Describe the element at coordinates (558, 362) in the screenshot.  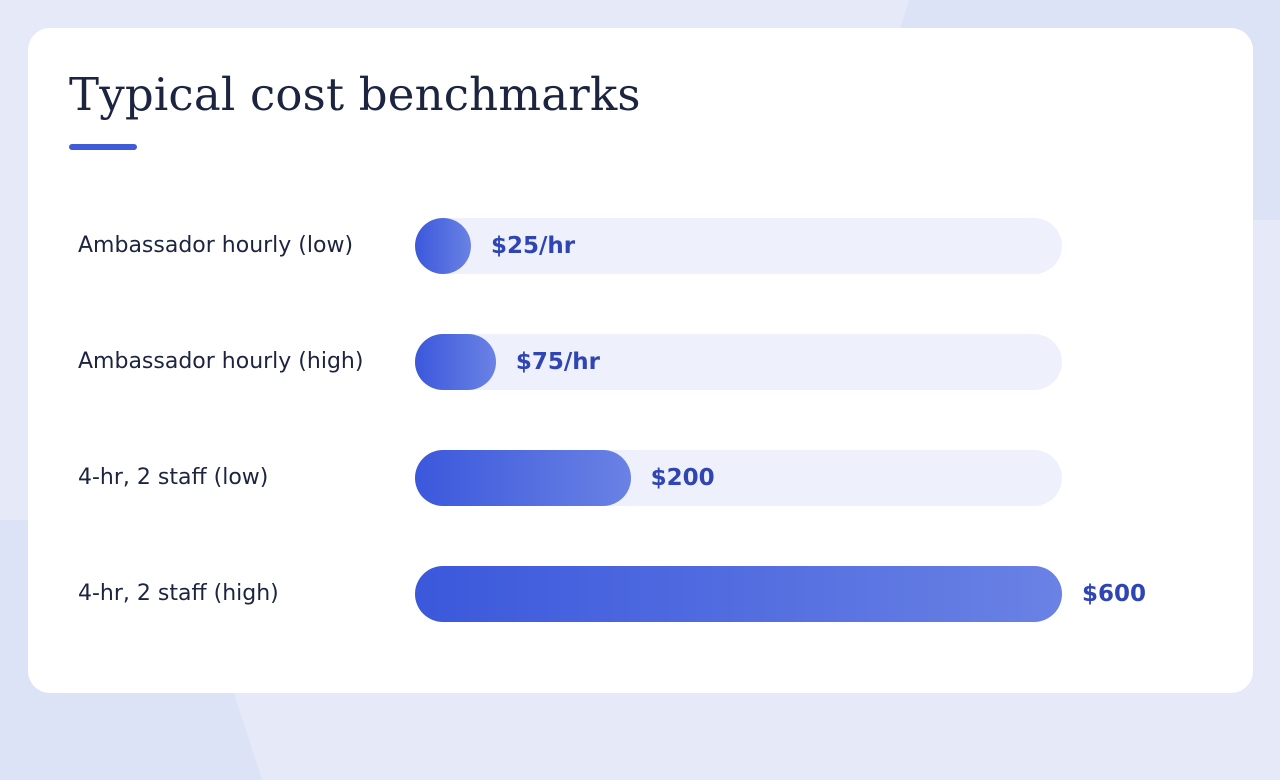
I see `value-label: $75/hr` at that location.